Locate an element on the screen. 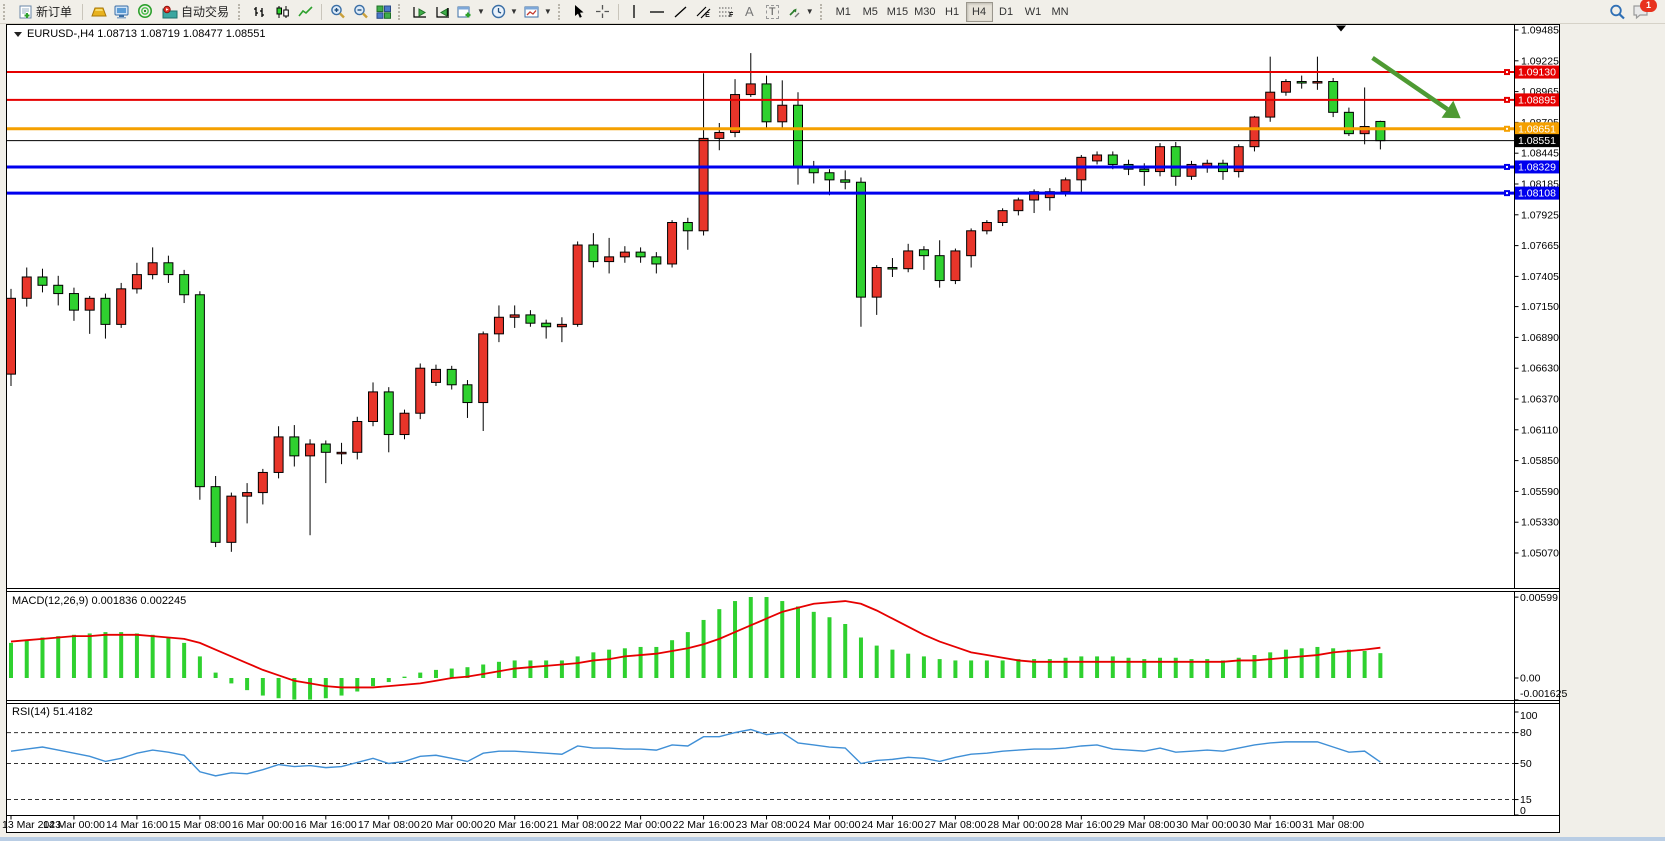 This screenshot has height=841, width=1665. date-label: 28 Mar 16:00 is located at coordinates (1081, 825).